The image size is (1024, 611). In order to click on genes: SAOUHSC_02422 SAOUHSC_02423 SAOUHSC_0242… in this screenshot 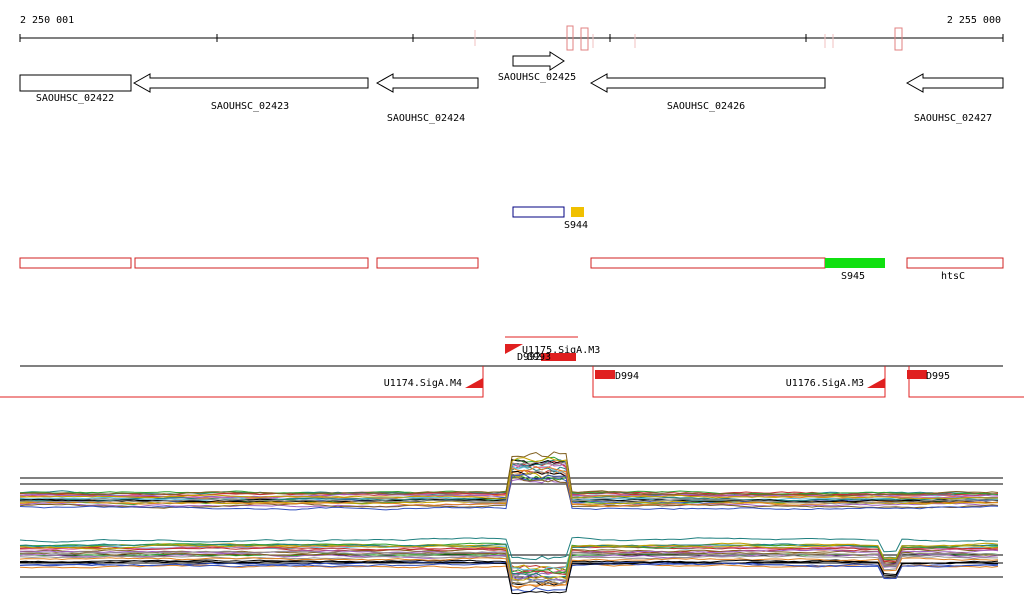, I will do `click(511, 87)`.